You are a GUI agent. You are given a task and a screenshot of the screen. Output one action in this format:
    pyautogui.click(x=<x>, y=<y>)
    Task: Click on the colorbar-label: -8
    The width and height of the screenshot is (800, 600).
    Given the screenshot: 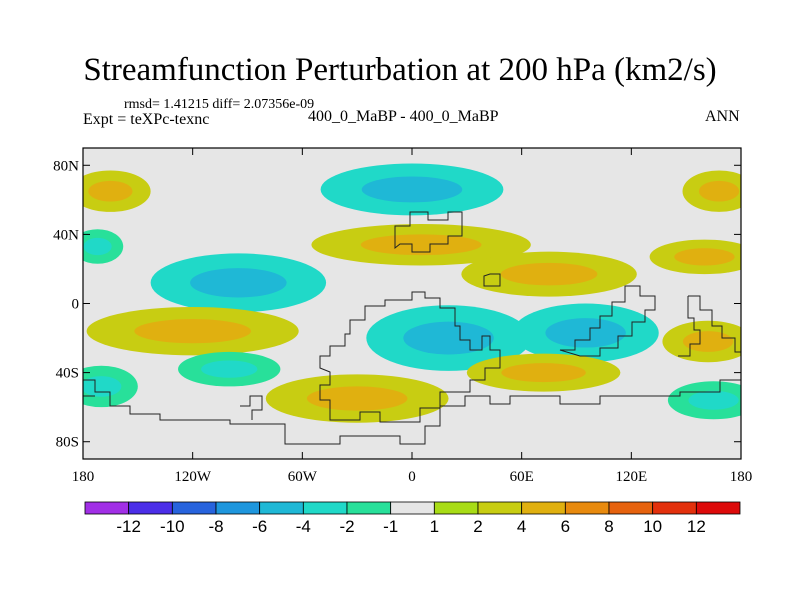 What is the action you would take?
    pyautogui.click(x=215, y=526)
    